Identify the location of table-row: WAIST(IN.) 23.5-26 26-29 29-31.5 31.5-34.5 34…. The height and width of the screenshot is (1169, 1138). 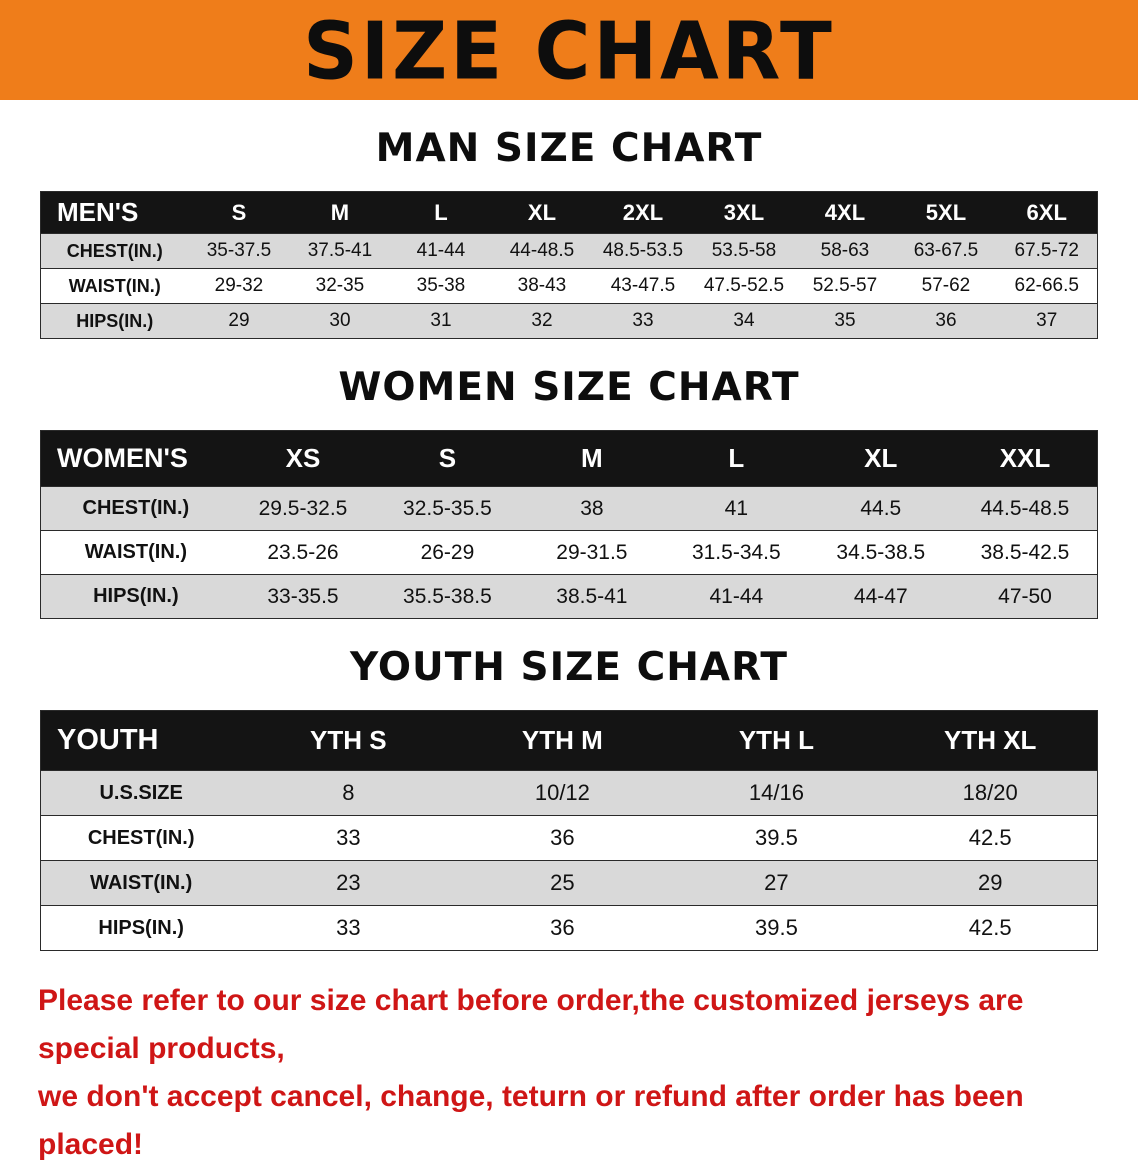
(569, 552).